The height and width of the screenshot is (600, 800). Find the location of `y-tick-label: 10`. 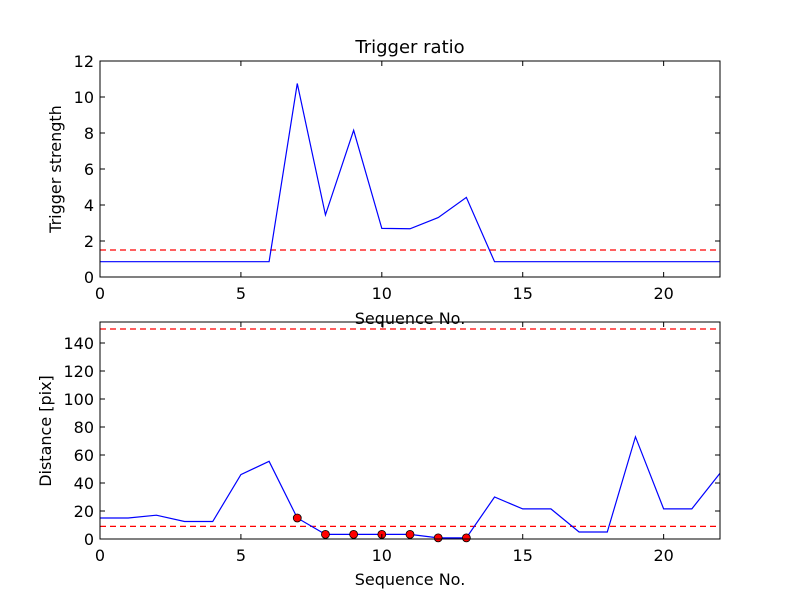

y-tick-label: 10 is located at coordinates (84, 97).